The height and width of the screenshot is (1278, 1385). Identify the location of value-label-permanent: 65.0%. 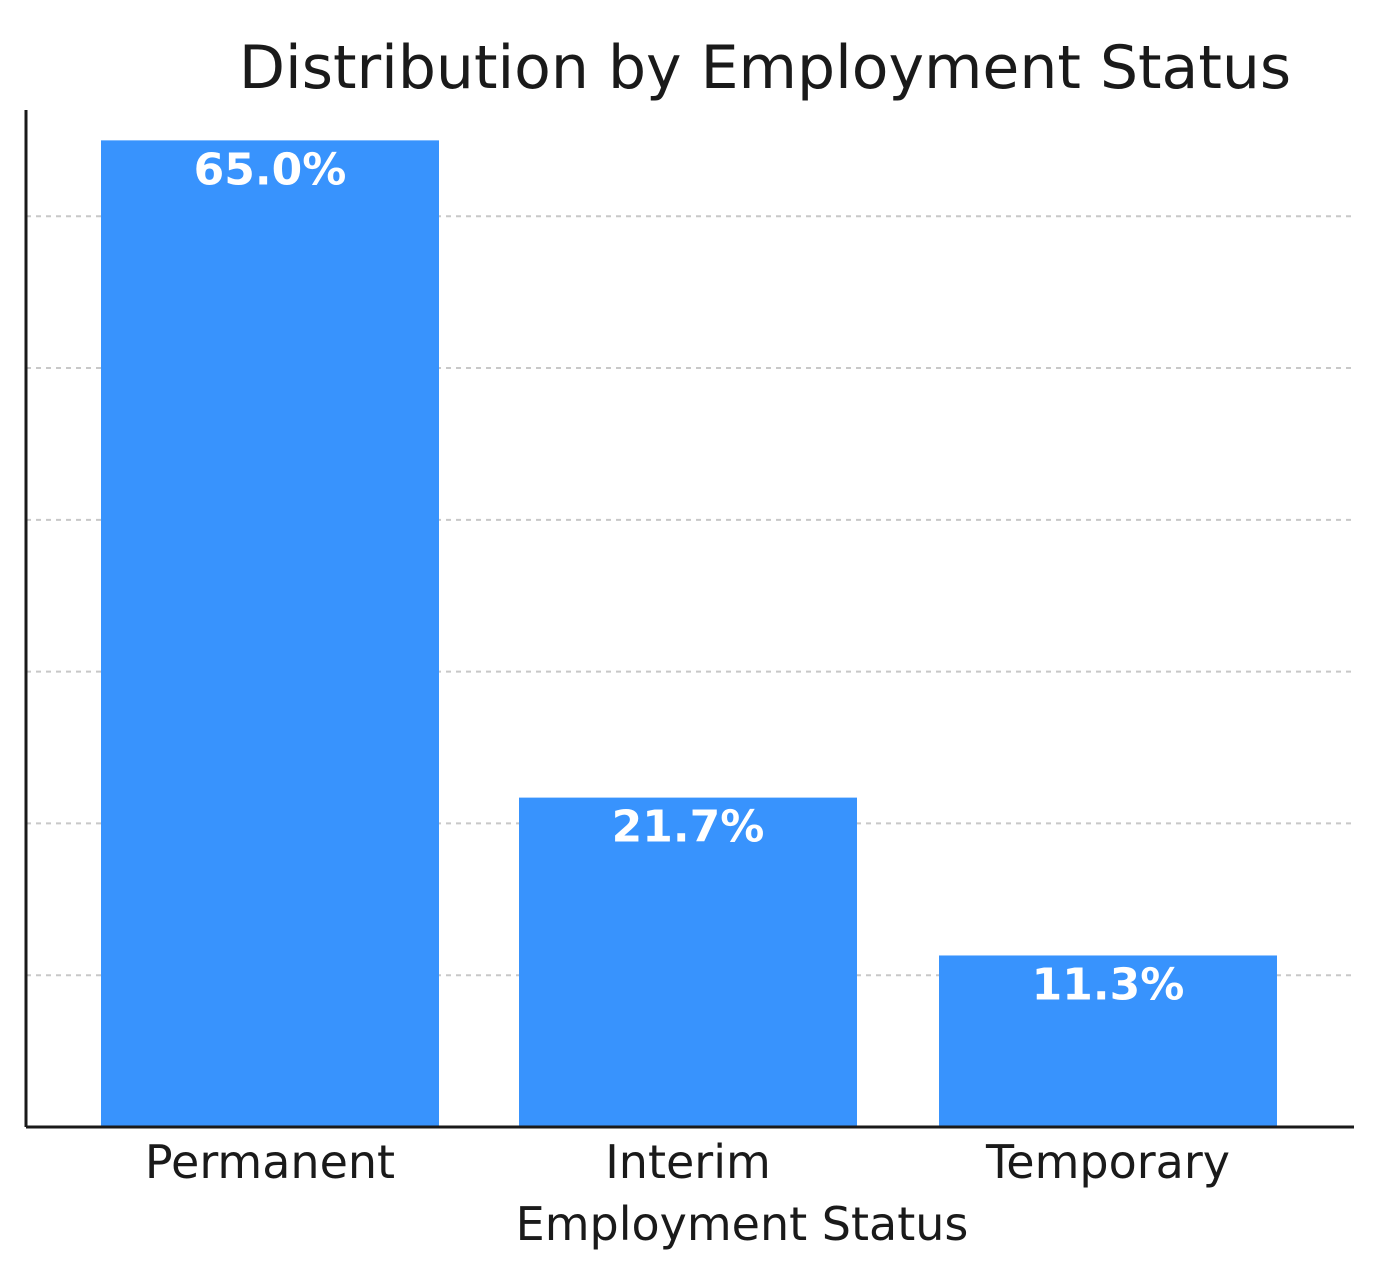
(270, 169).